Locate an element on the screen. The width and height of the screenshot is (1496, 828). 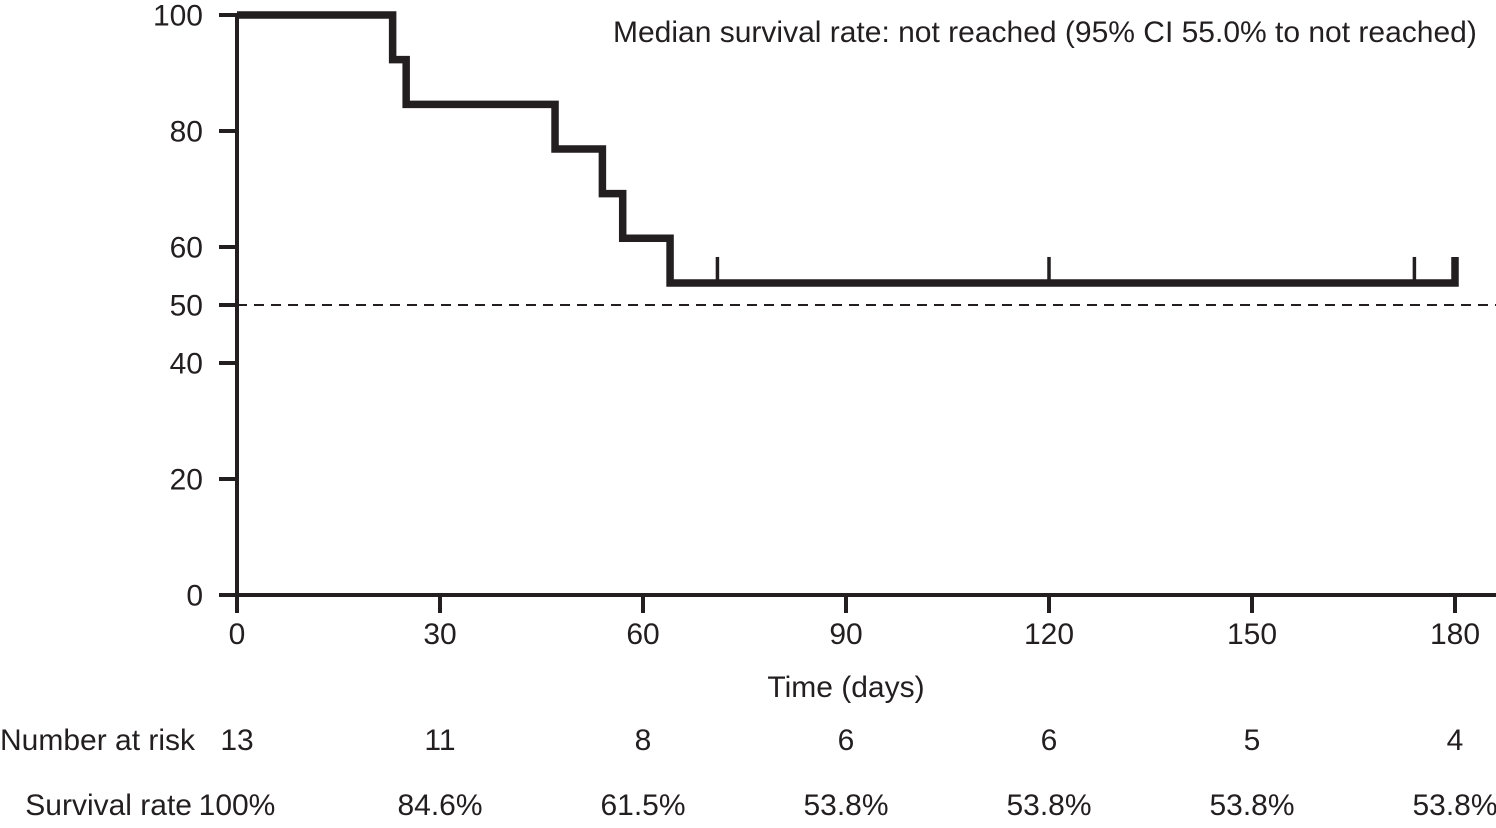
number-at-risk-value: 11 is located at coordinates (440, 740).